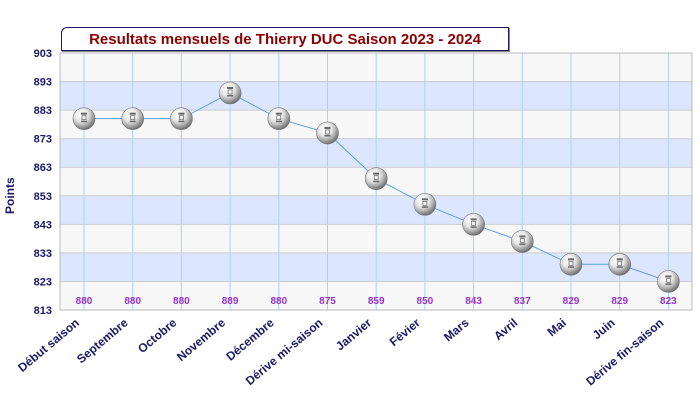 The image size is (700, 420). I want to click on y-tick-label: 863, so click(43, 168).